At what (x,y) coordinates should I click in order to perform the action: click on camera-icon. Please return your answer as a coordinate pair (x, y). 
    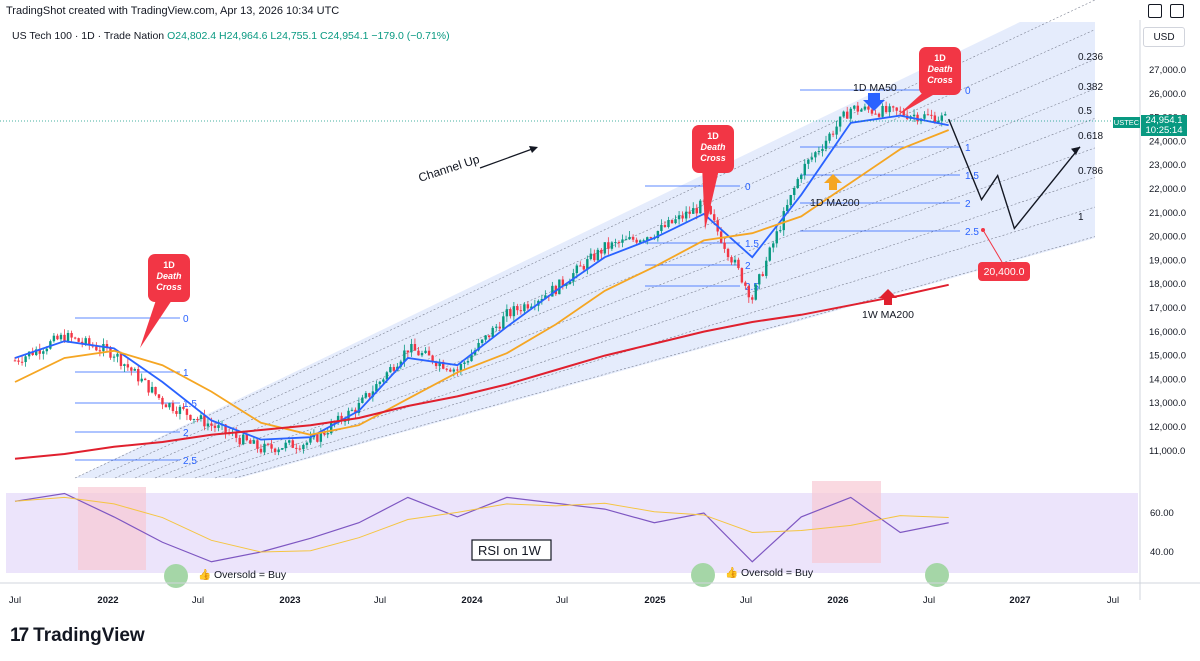
    Looking at the image, I should click on (1155, 11).